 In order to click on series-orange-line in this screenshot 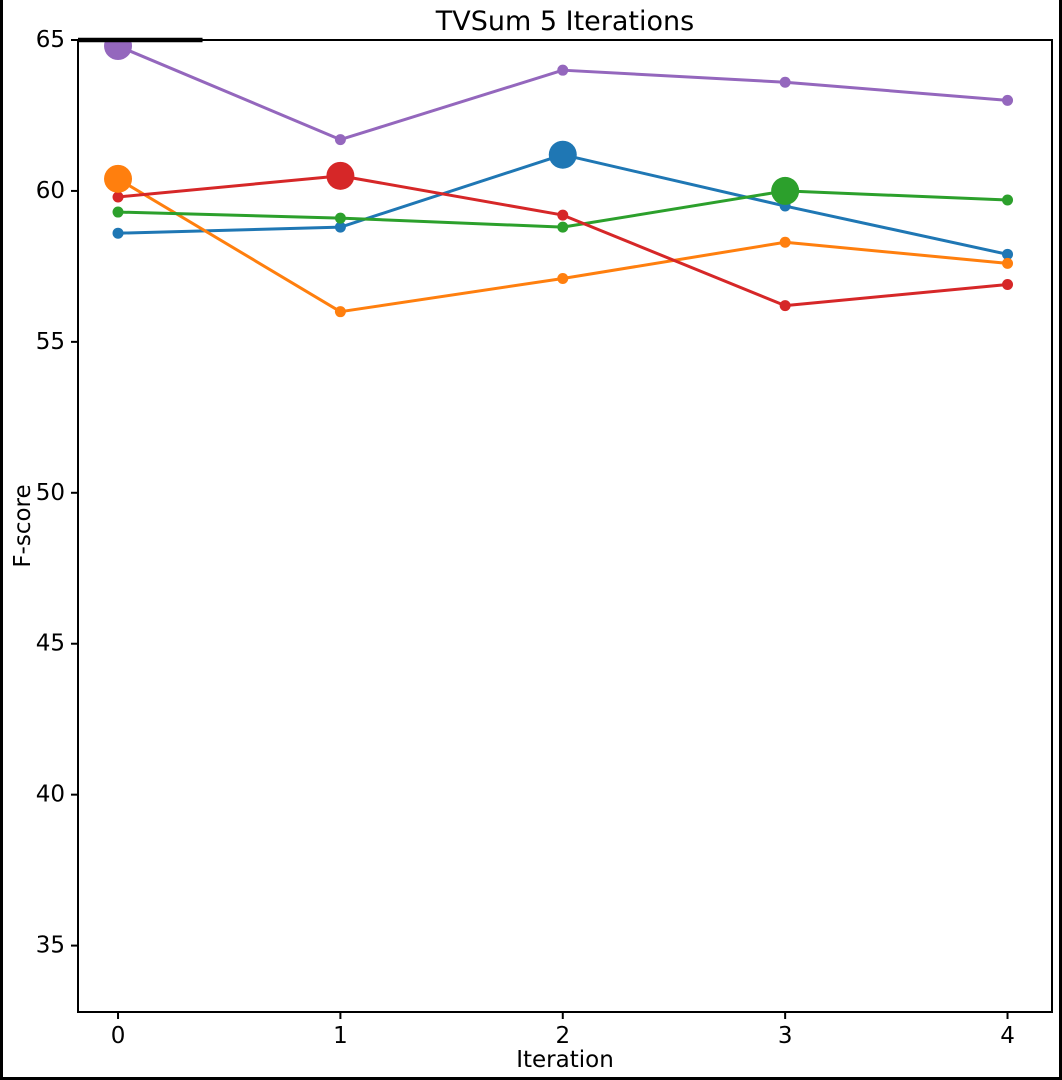, I will do `click(563, 245)`.